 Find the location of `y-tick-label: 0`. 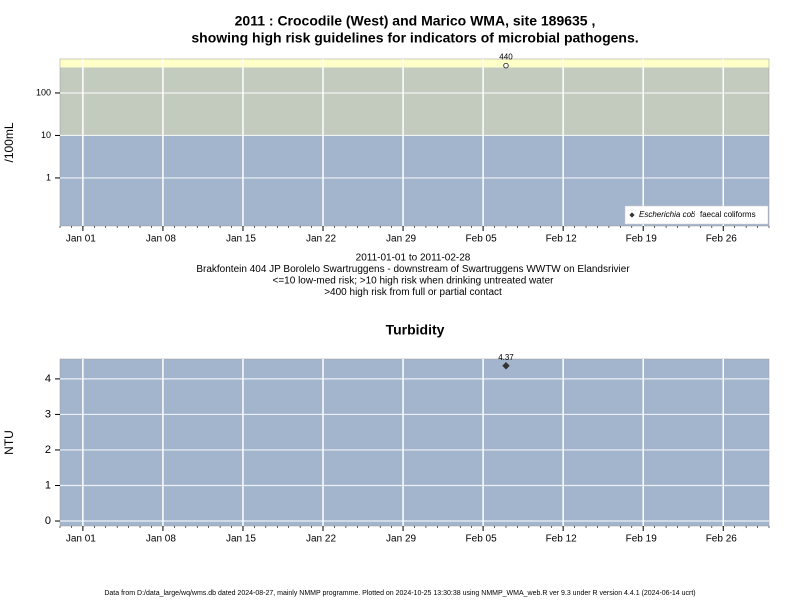

y-tick-label: 0 is located at coordinates (48, 521).